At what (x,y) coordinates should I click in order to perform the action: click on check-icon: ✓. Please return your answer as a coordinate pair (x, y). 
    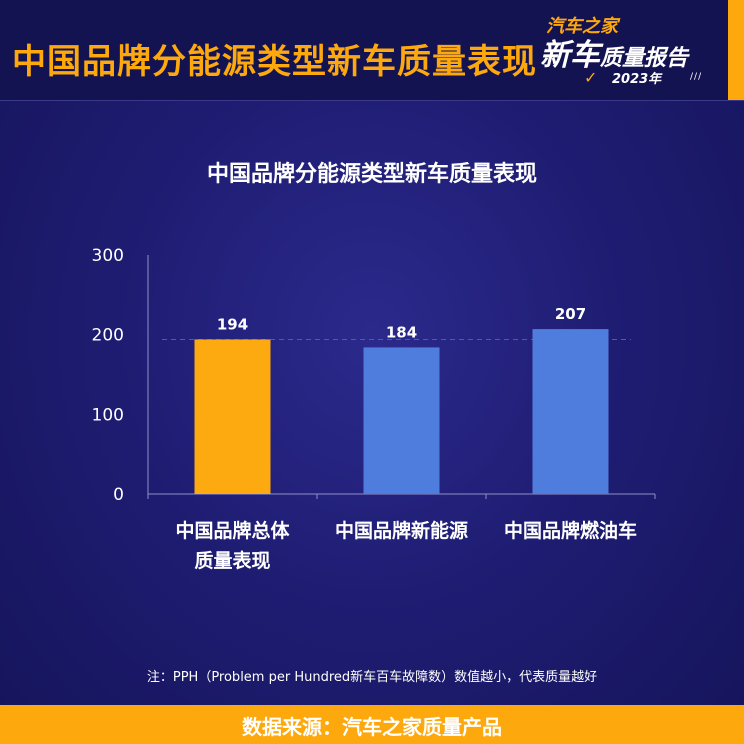
    Looking at the image, I should click on (591, 77).